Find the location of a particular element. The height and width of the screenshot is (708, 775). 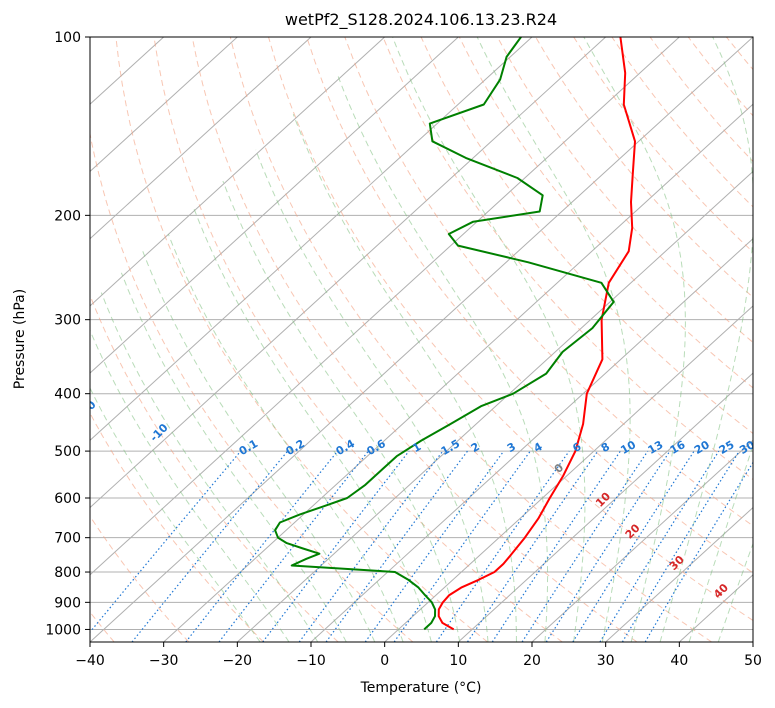

mixing-ratio-label: 36 is located at coordinates (766, 447).